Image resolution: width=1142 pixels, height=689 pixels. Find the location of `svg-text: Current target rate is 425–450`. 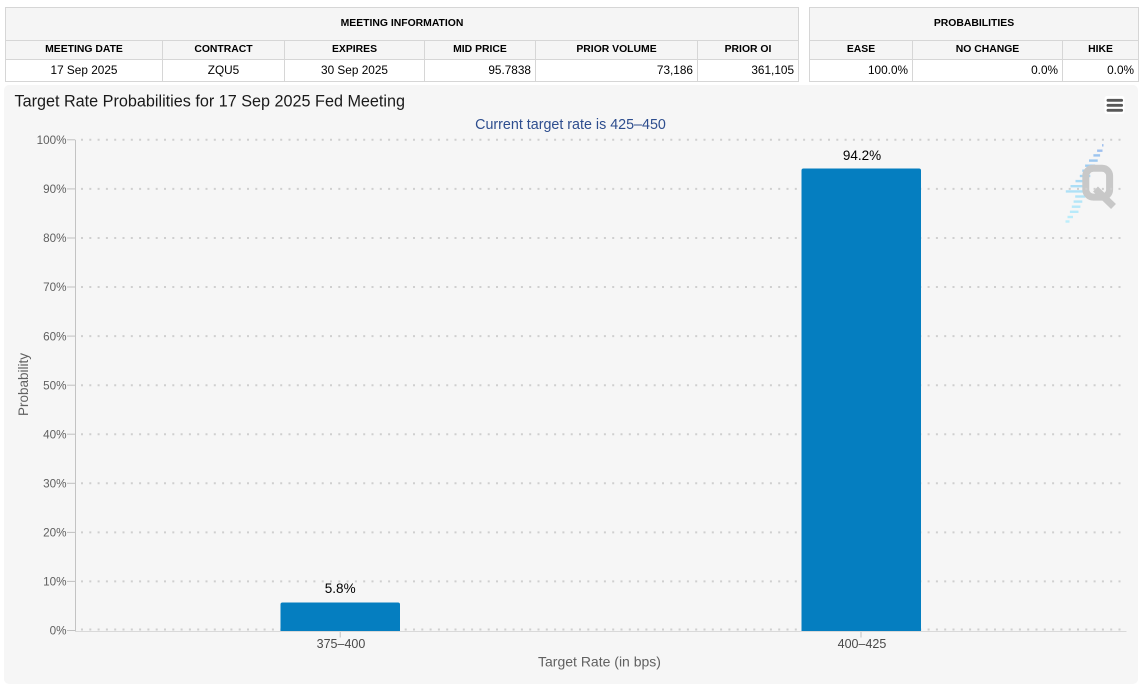

svg-text: Current target rate is 425–450 is located at coordinates (570, 125).